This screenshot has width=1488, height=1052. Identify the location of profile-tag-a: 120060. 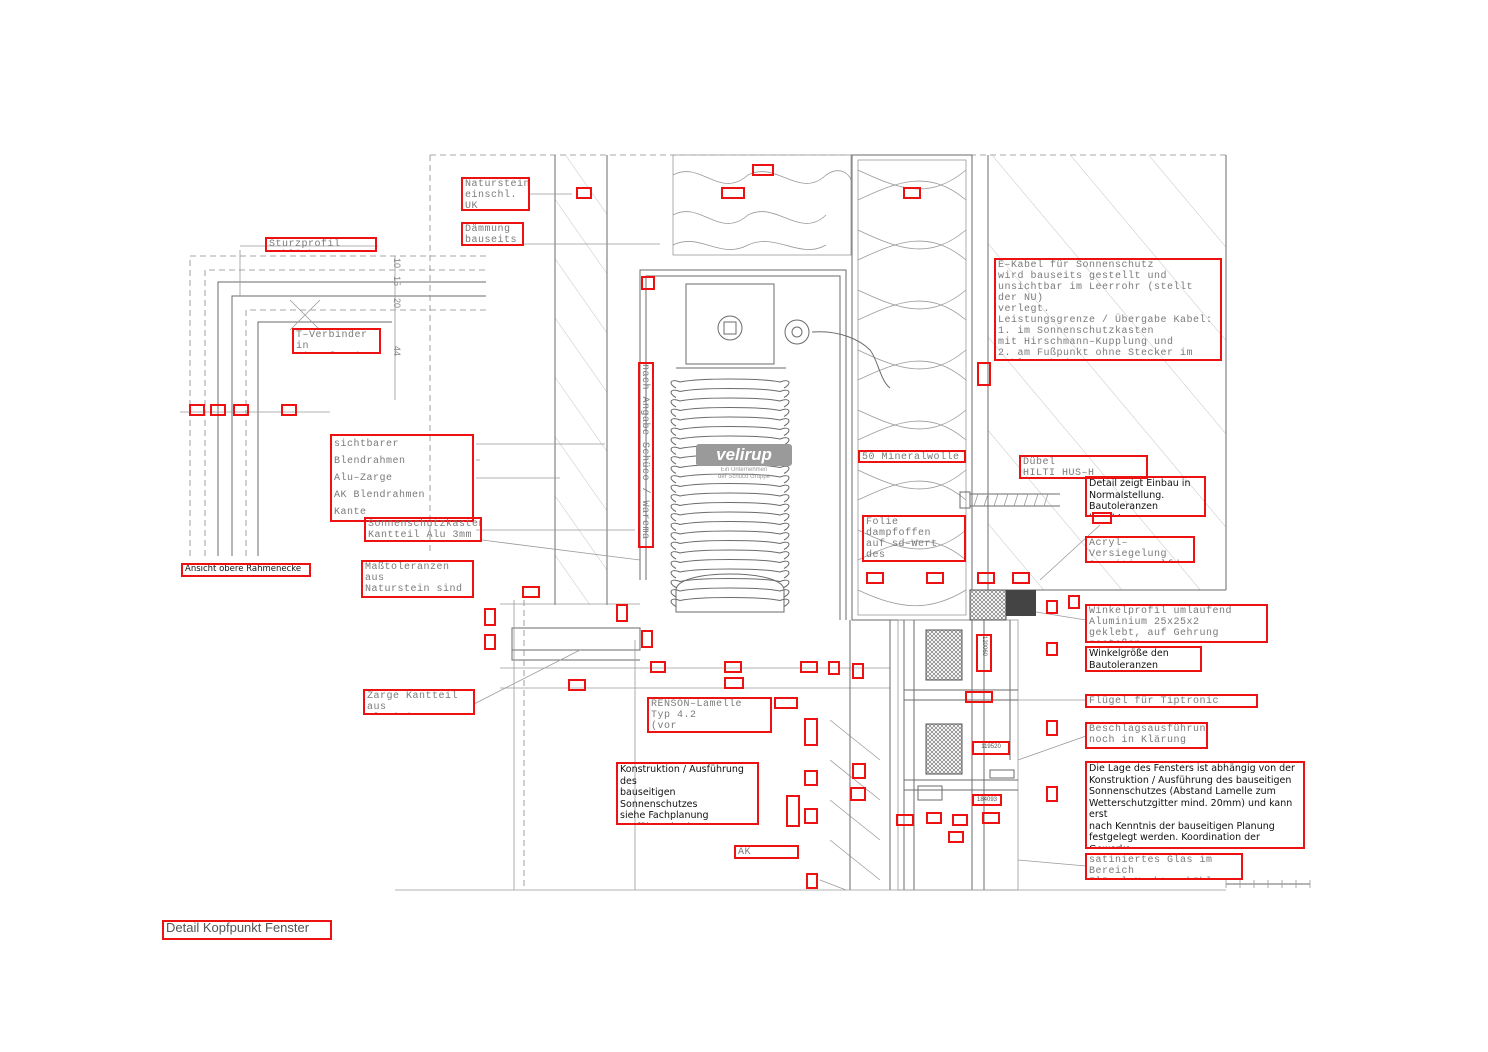
(984, 653).